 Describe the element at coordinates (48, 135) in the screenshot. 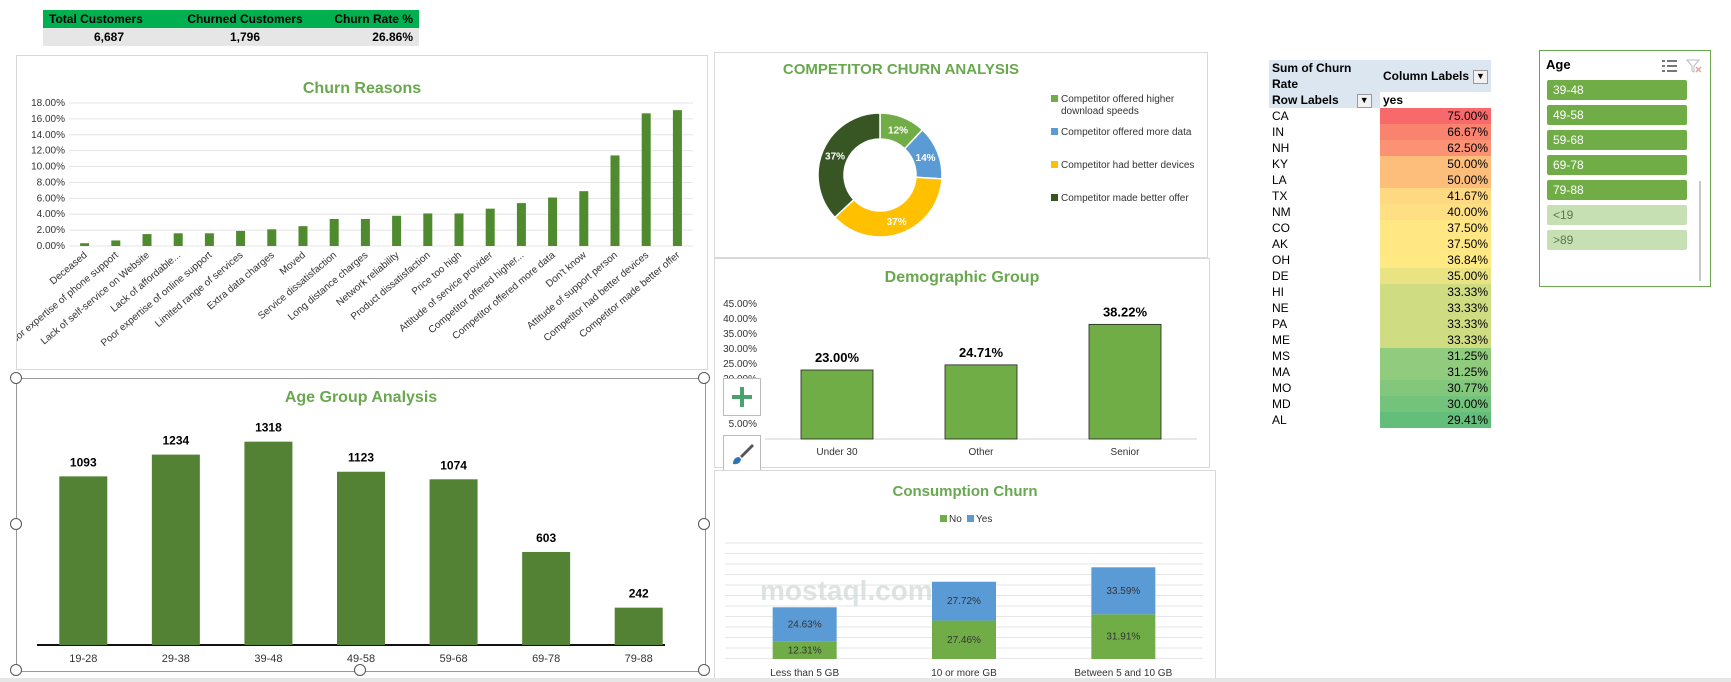

I see `reasons-y-tick: 14.00%` at that location.